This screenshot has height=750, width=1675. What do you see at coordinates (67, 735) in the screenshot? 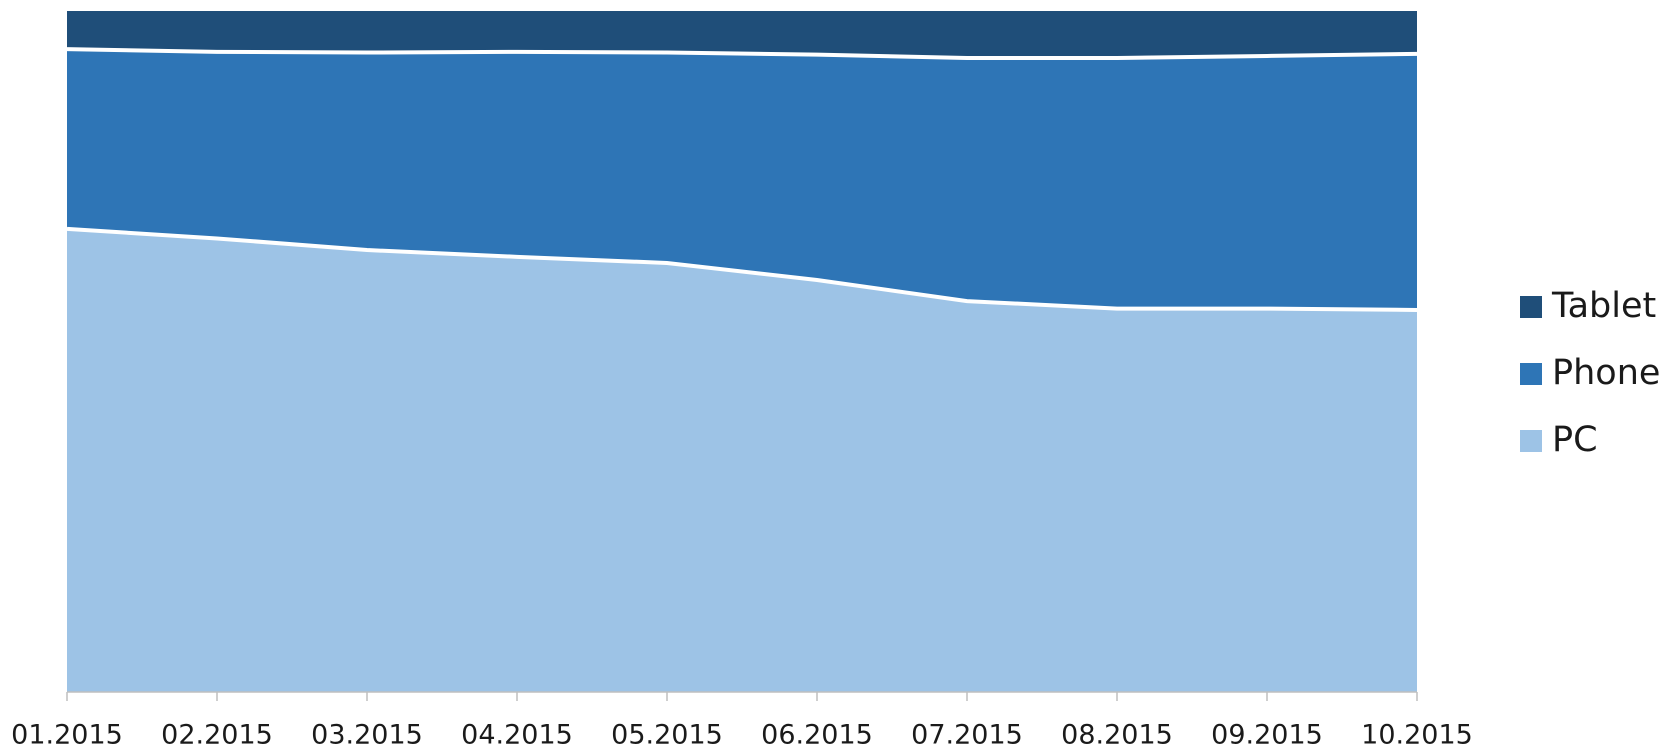
I see `x-tick-label: 01.2015` at bounding box center [67, 735].